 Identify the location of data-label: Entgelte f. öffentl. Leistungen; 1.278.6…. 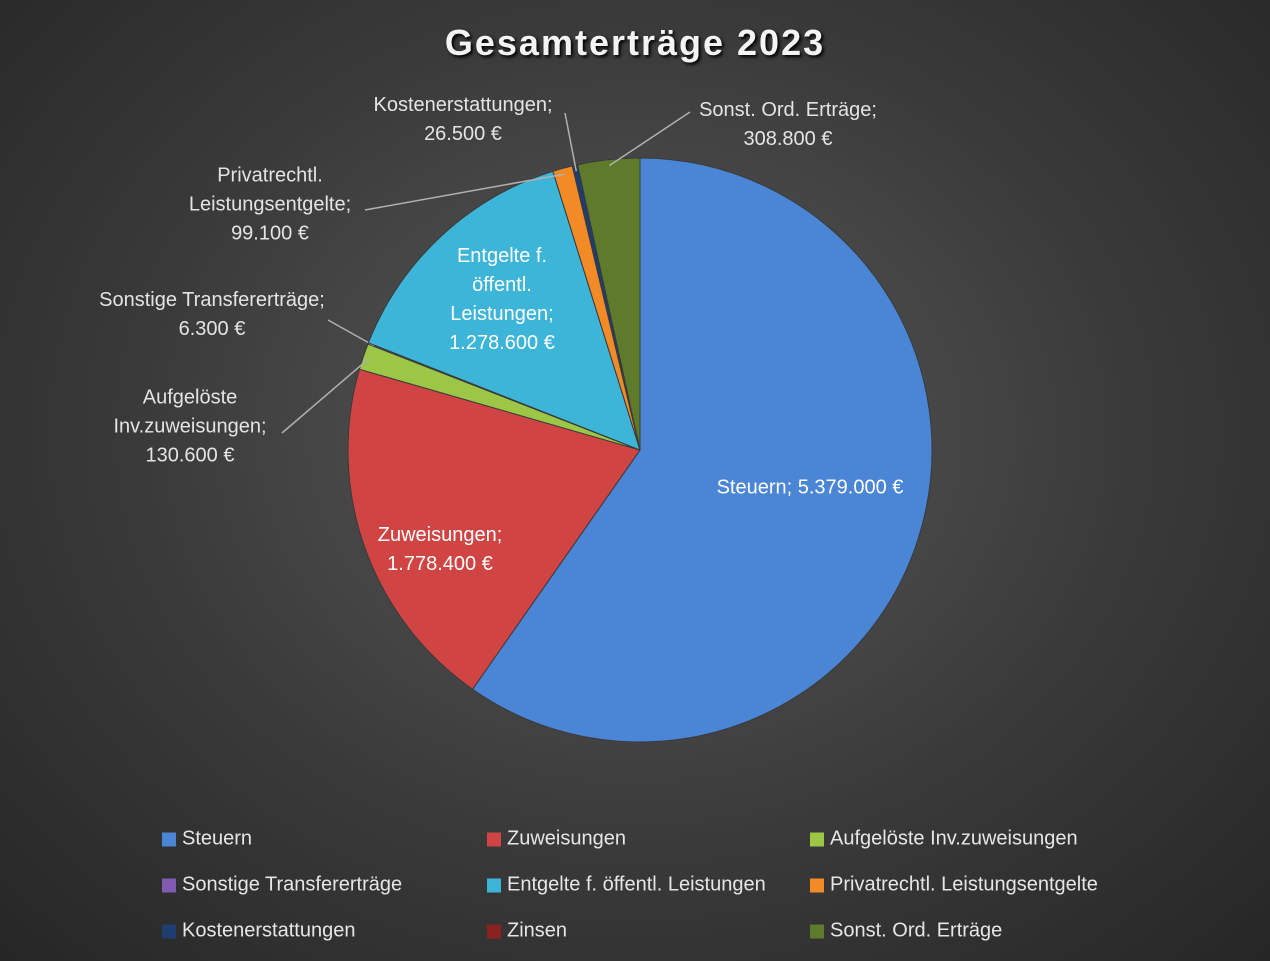
(502, 299).